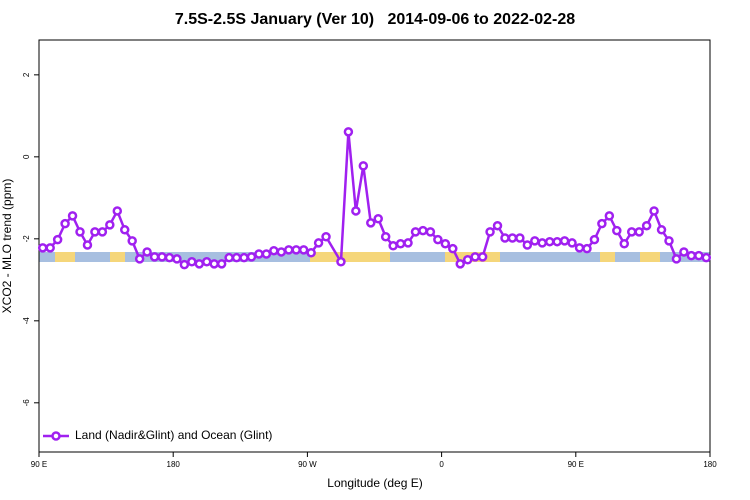  What do you see at coordinates (26, 403) in the screenshot?
I see `y-tick-label: -6` at bounding box center [26, 403].